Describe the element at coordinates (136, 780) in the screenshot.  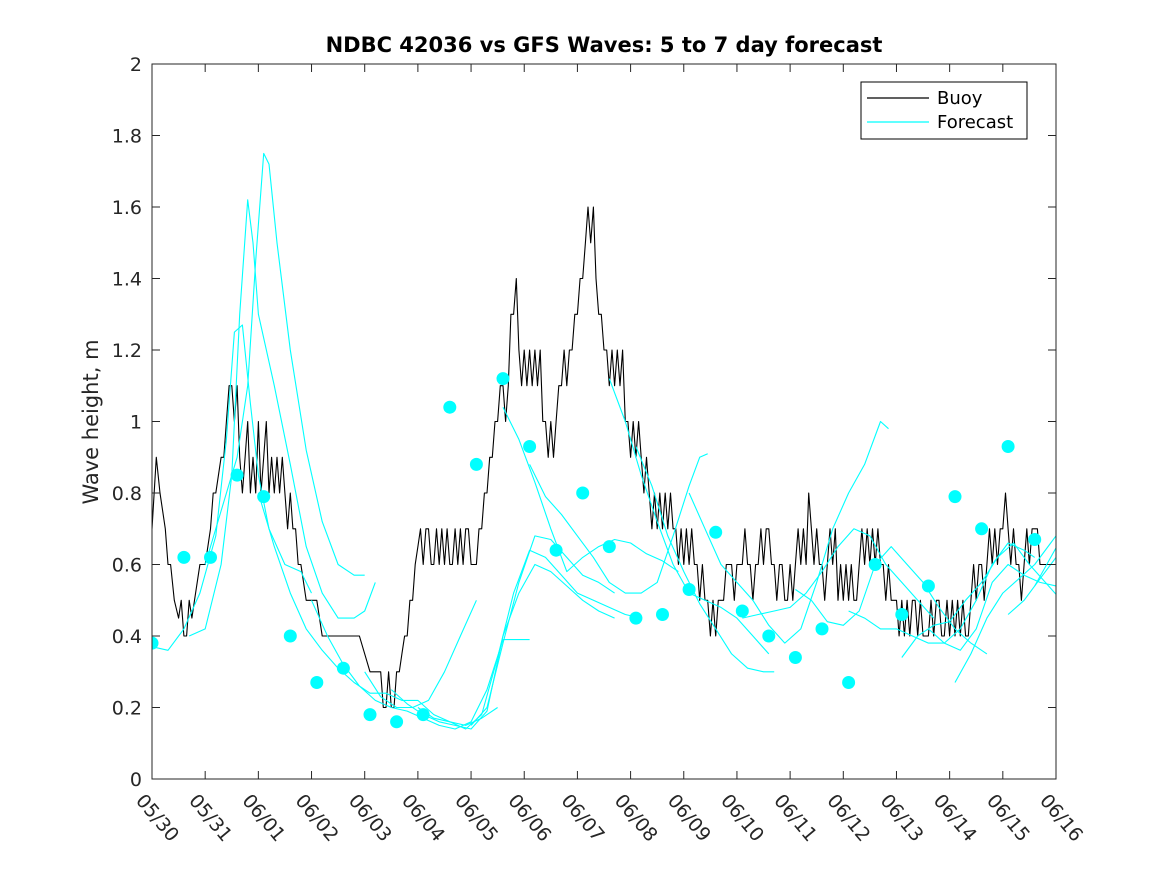
I see `y-tick-label: 0` at that location.